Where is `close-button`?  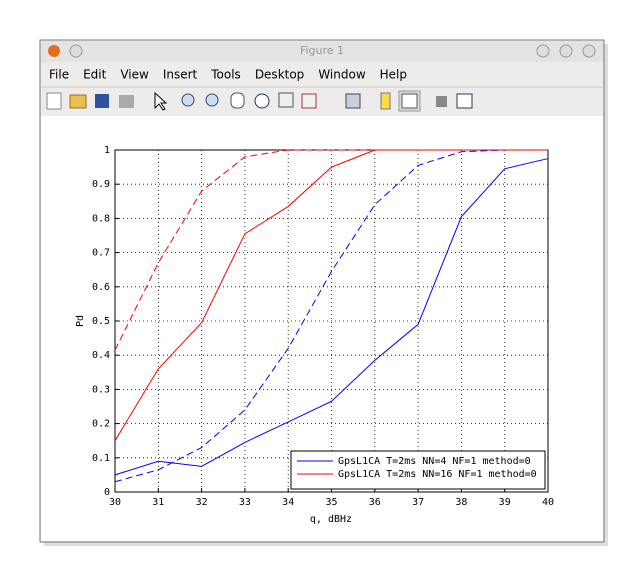 close-button is located at coordinates (589, 51).